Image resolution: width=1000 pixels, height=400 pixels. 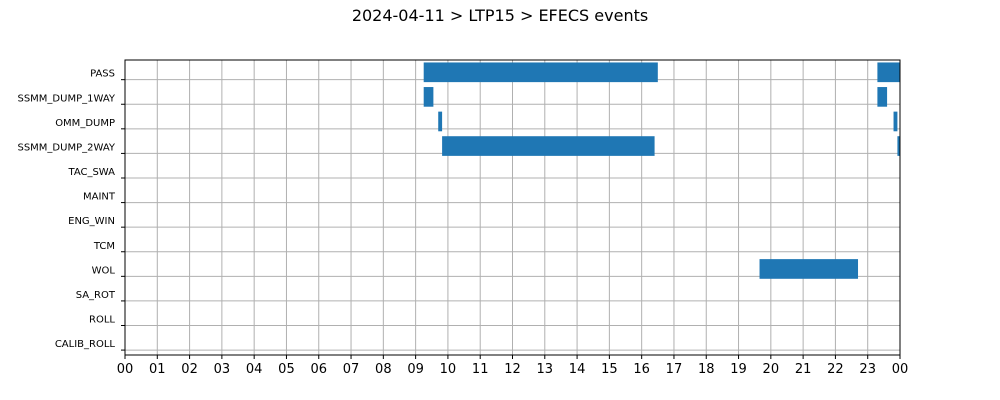 I want to click on x-tick-label: 04, so click(x=254, y=369).